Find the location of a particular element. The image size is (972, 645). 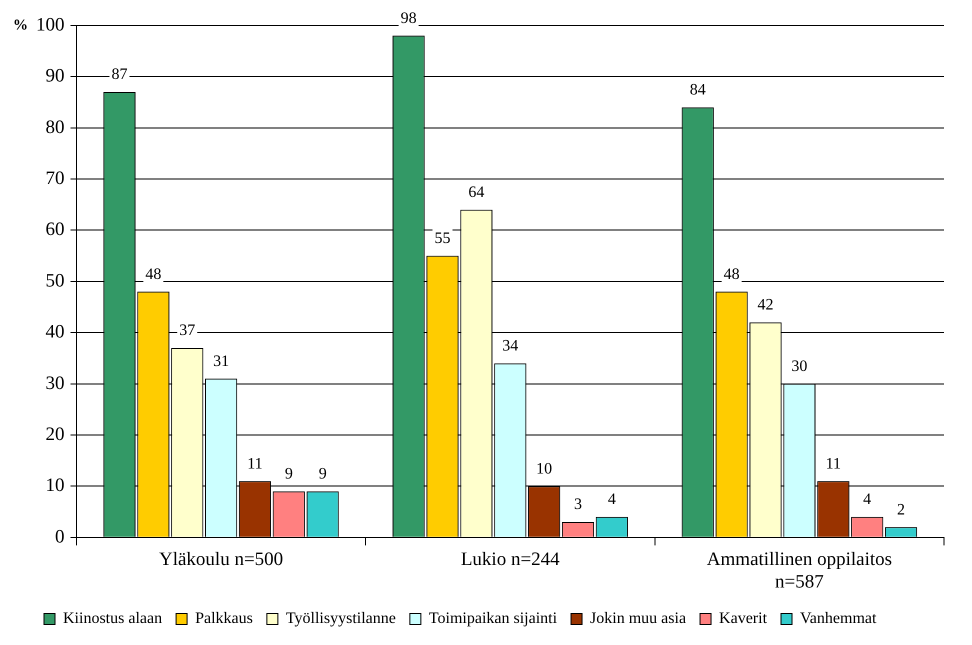

y-tick-label: 20 is located at coordinates (55, 434).